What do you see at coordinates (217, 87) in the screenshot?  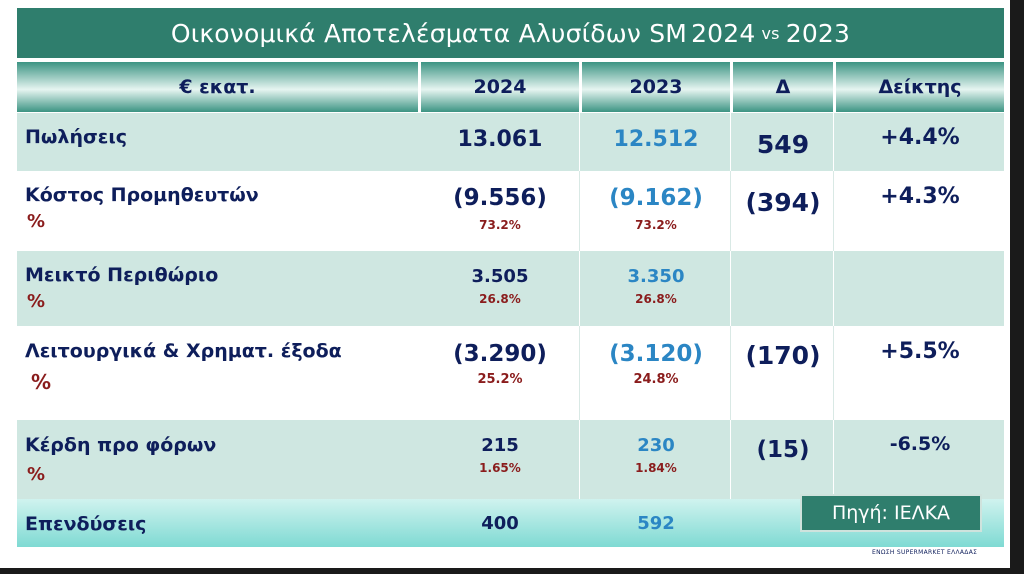 I see `header-unit: € εκατ.` at bounding box center [217, 87].